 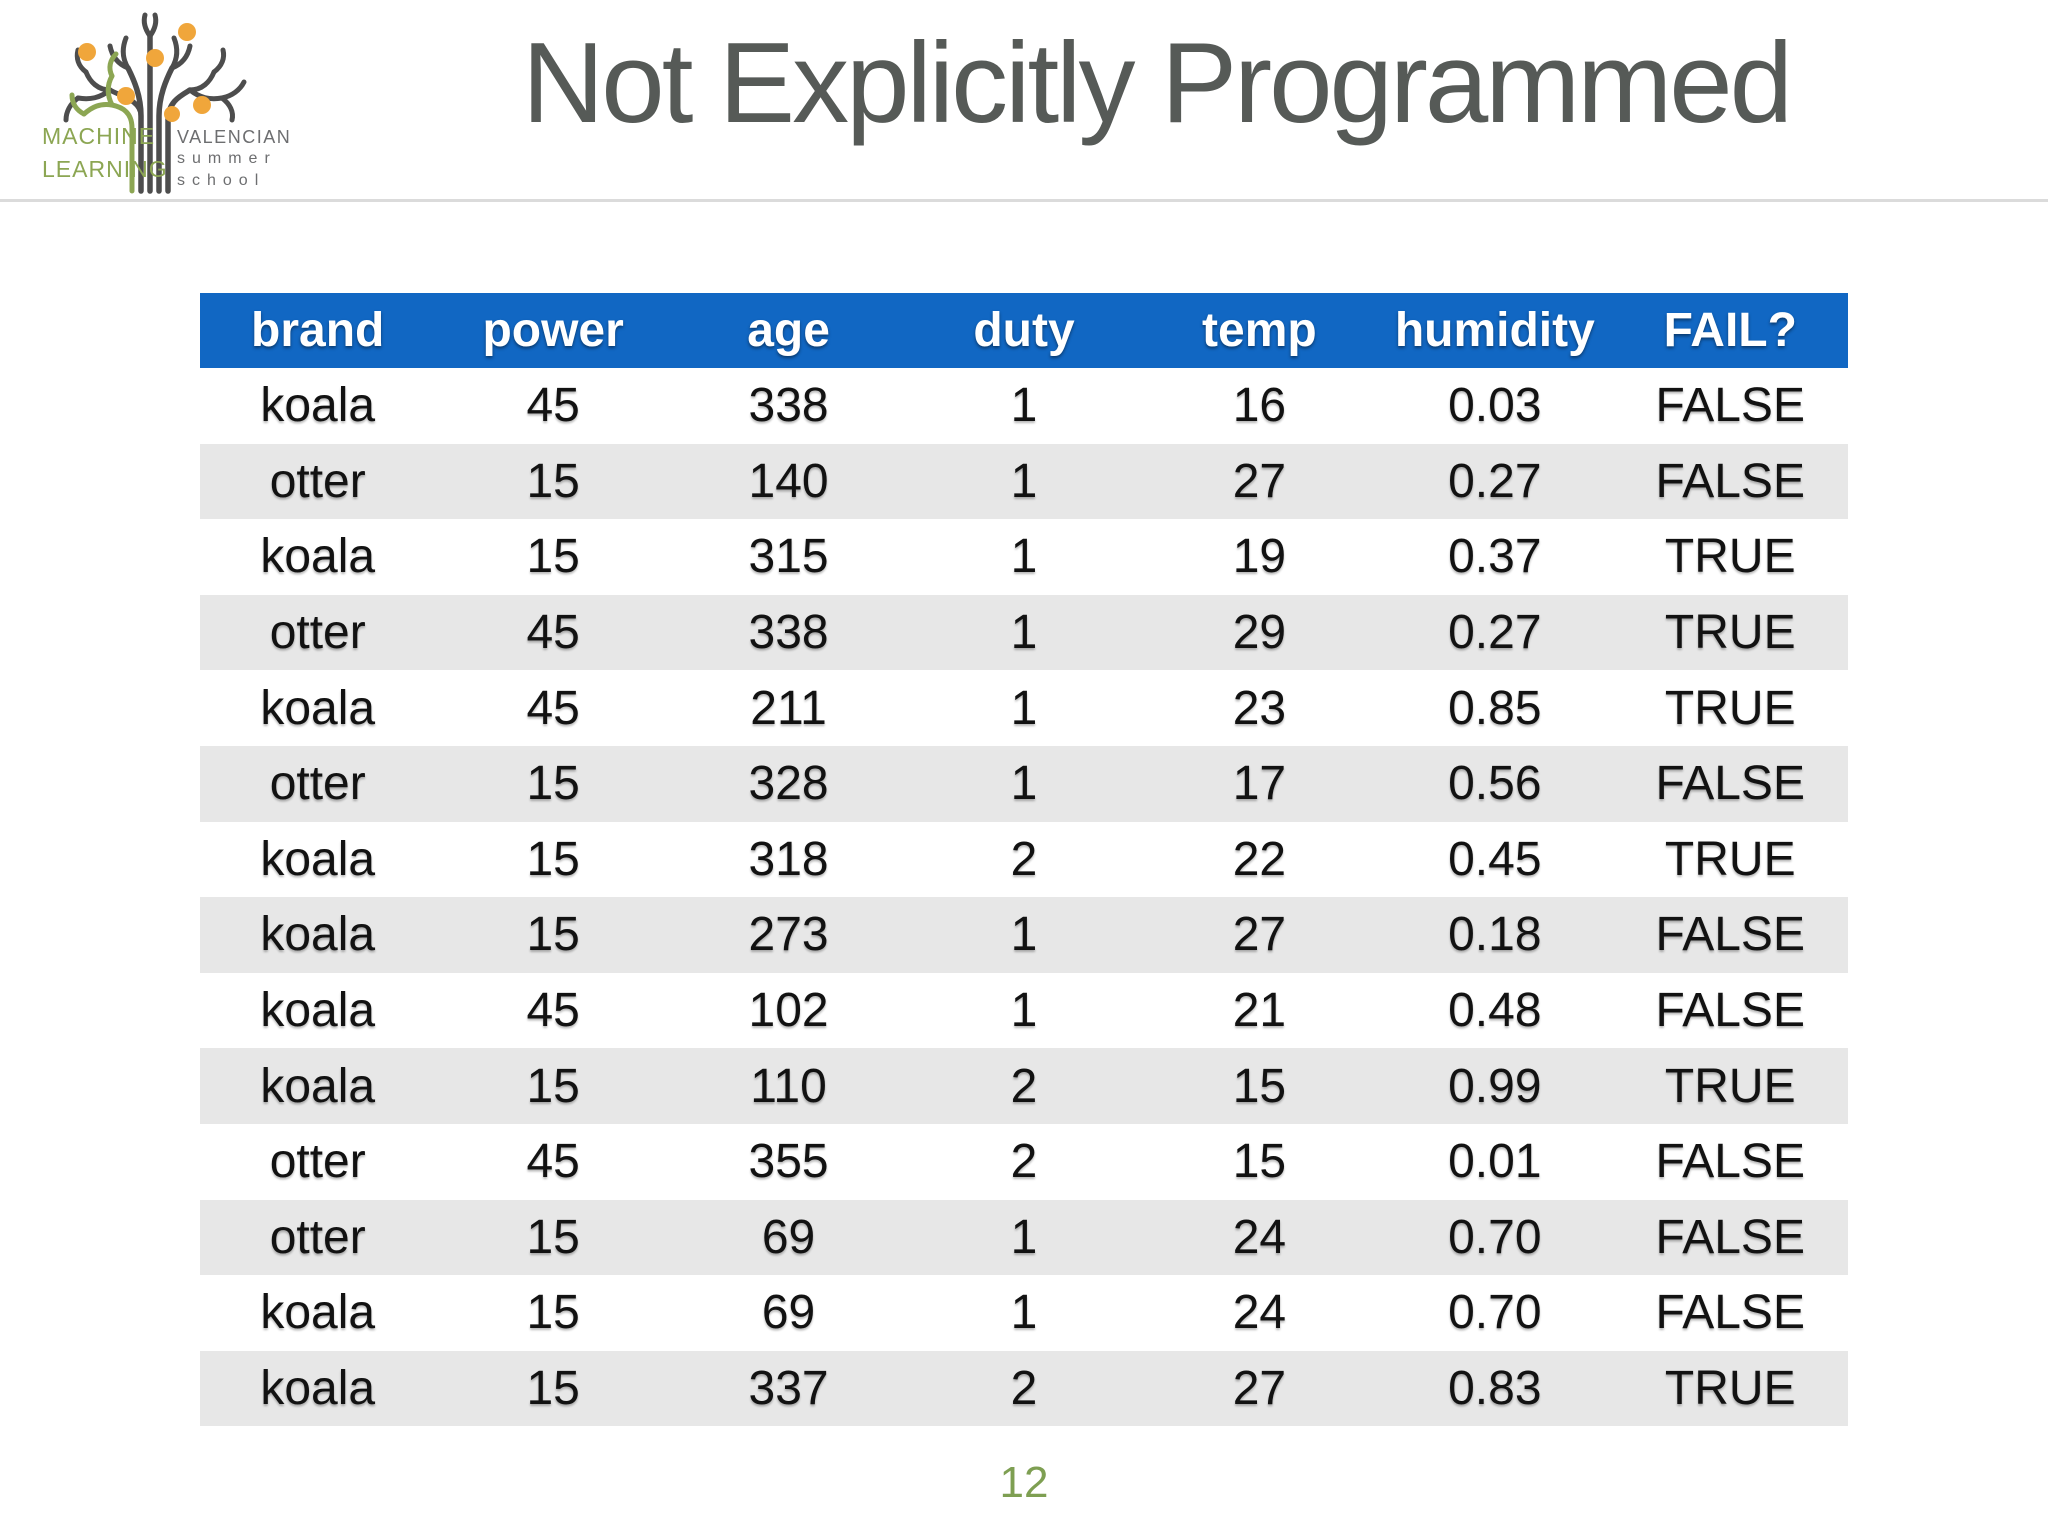 What do you see at coordinates (788, 1011) in the screenshot?
I see `table-cell: 102` at bounding box center [788, 1011].